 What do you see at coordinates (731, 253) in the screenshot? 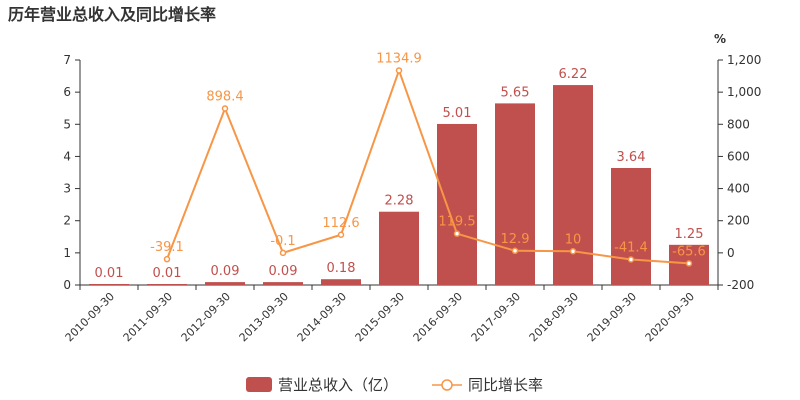
I see `y-right-tick-label: 0` at bounding box center [731, 253].